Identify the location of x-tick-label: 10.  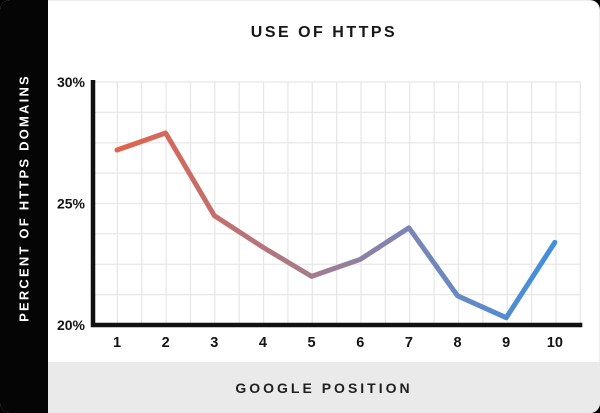
(555, 343).